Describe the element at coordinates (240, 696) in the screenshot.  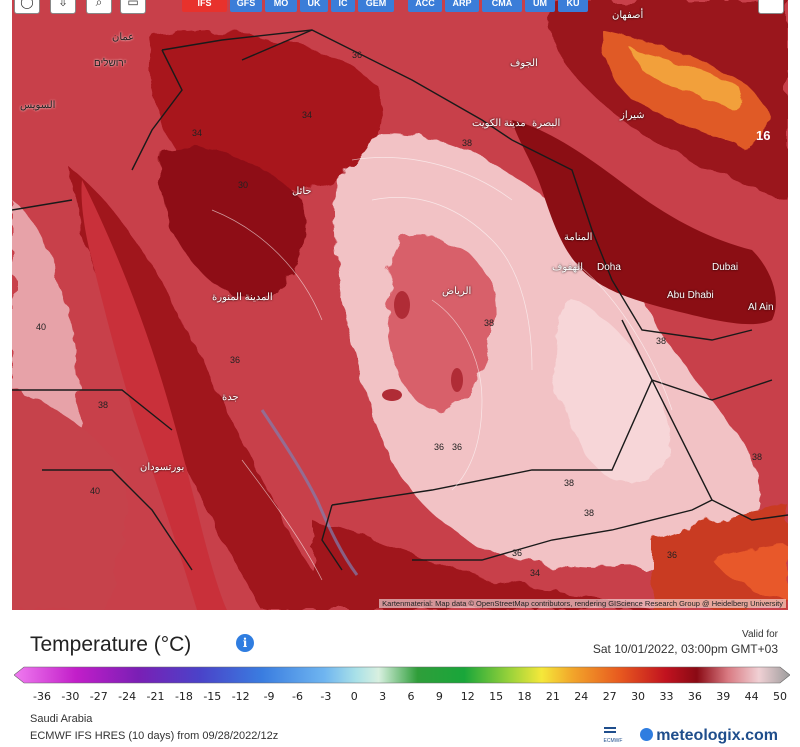
I see `scale-tick-label: -12` at that location.